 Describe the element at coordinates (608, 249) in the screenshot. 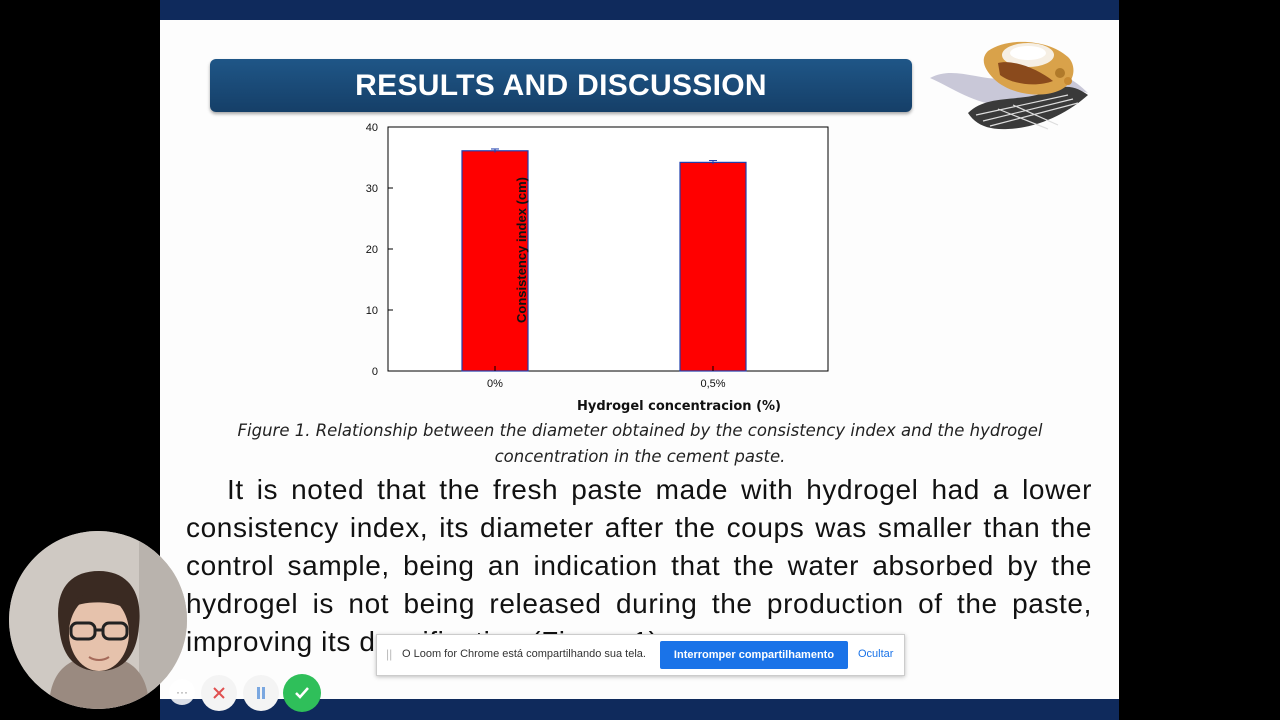

I see `plot-frame` at that location.